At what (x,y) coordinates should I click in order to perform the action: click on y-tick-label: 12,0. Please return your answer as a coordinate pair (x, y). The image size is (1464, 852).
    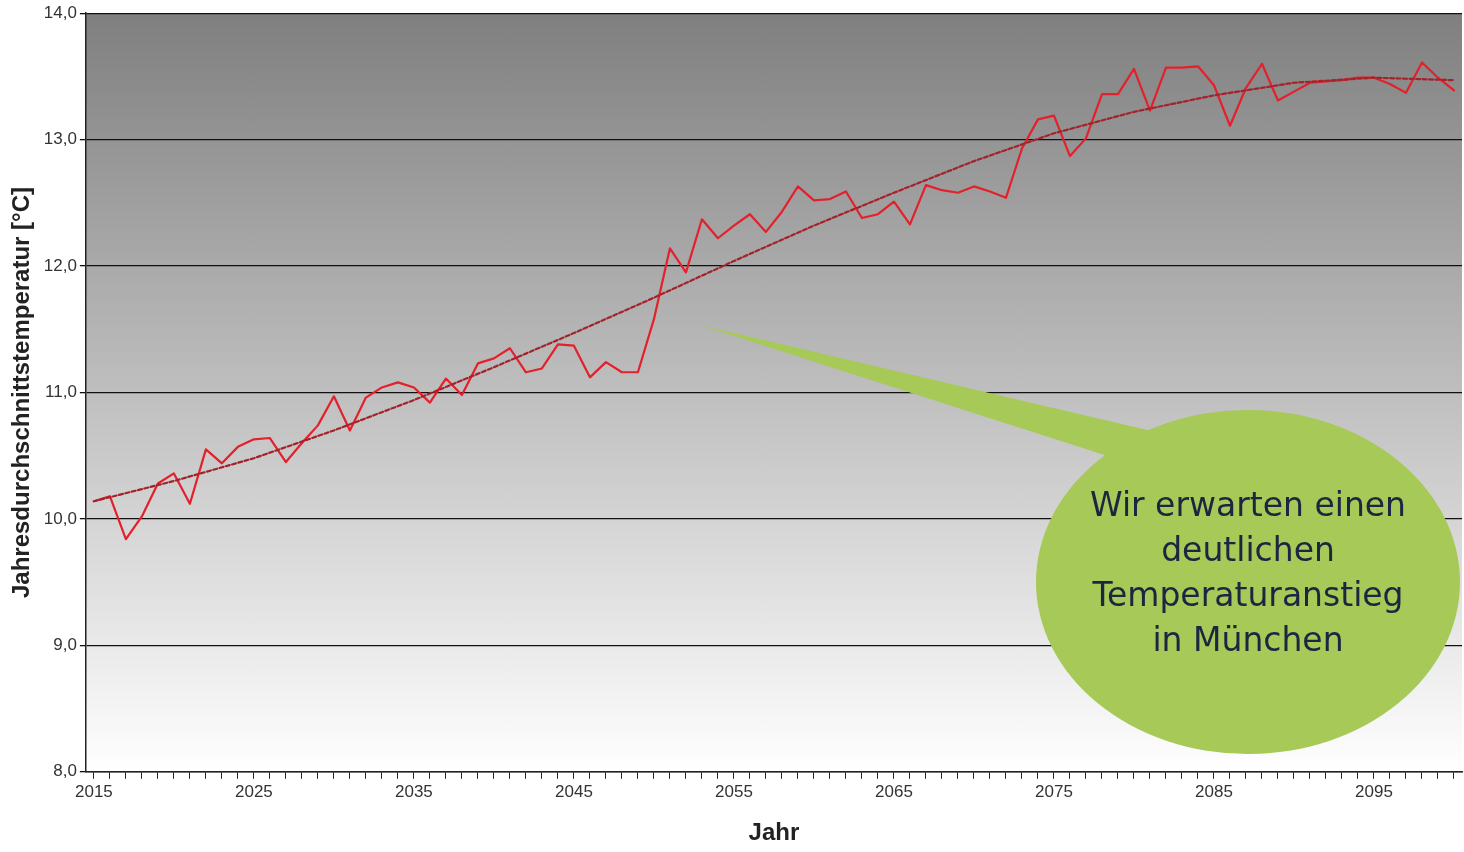
    Looking at the image, I should click on (60, 265).